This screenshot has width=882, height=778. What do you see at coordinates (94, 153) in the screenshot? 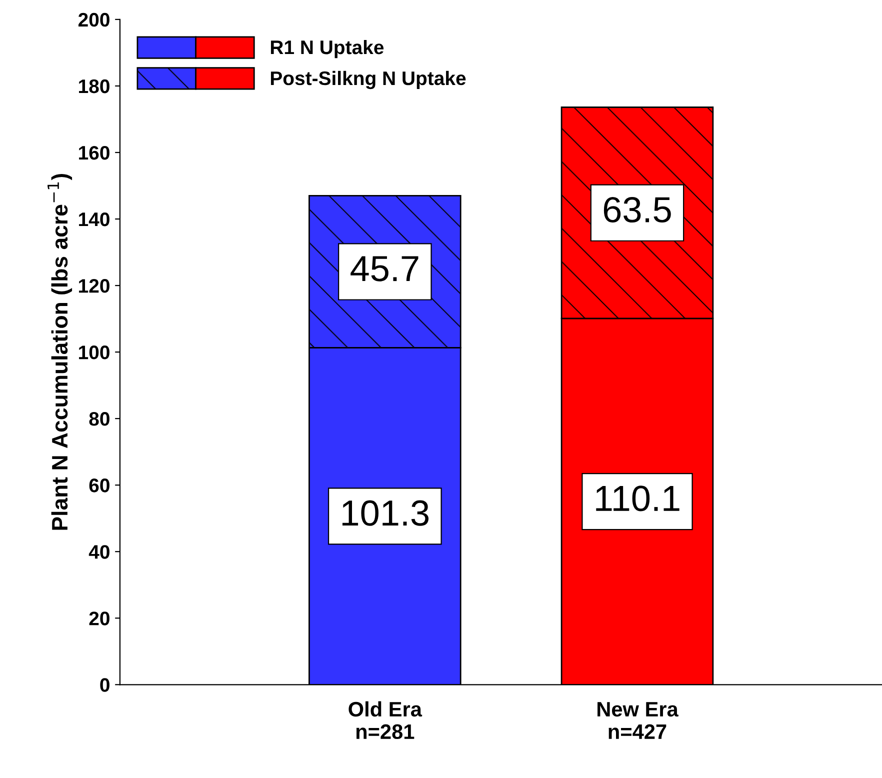
I see `y-tick-label: 160` at bounding box center [94, 153].